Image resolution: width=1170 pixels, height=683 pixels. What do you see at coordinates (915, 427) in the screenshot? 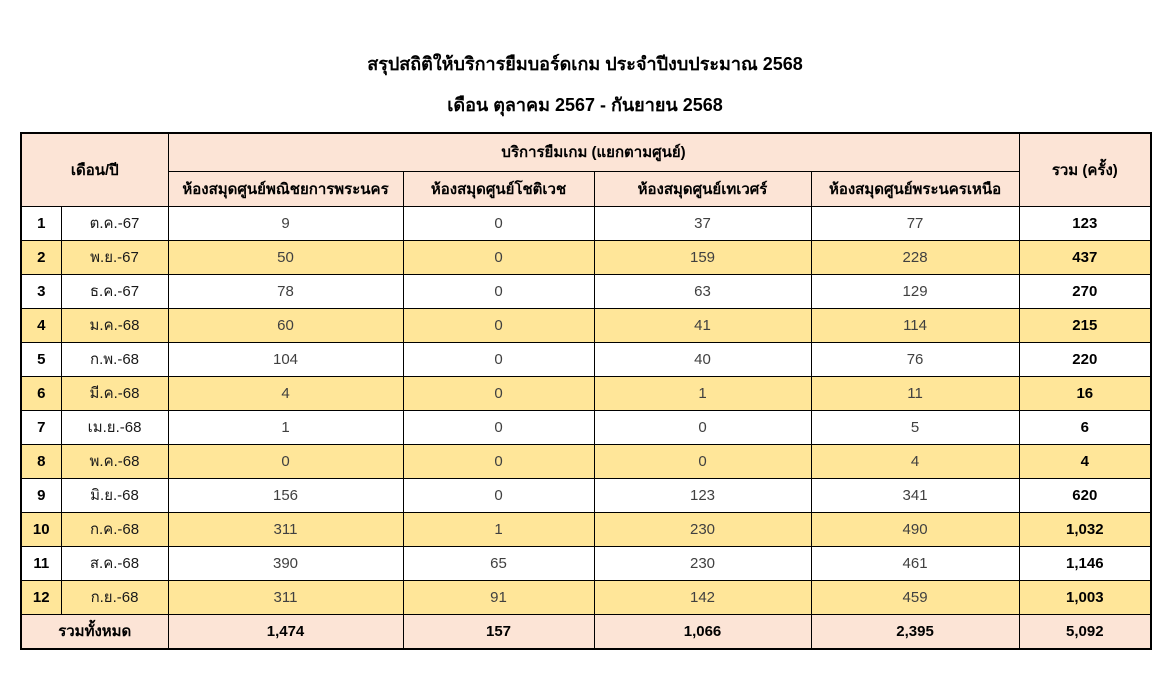
I see `value-cell: 5` at bounding box center [915, 427].